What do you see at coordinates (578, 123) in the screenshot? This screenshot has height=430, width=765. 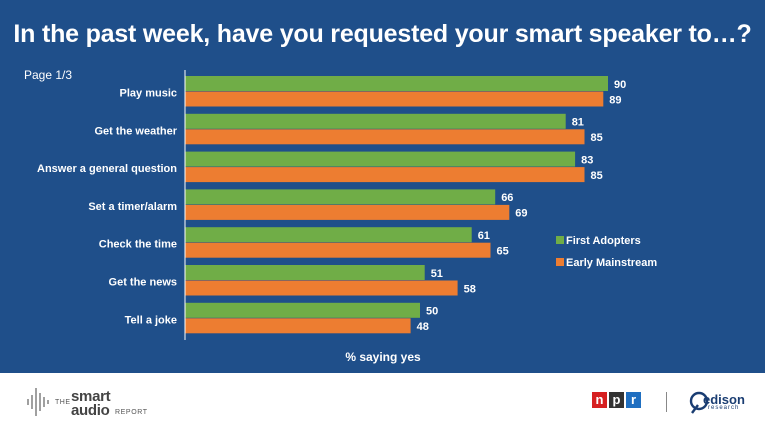 I see `data-label: 81` at bounding box center [578, 123].